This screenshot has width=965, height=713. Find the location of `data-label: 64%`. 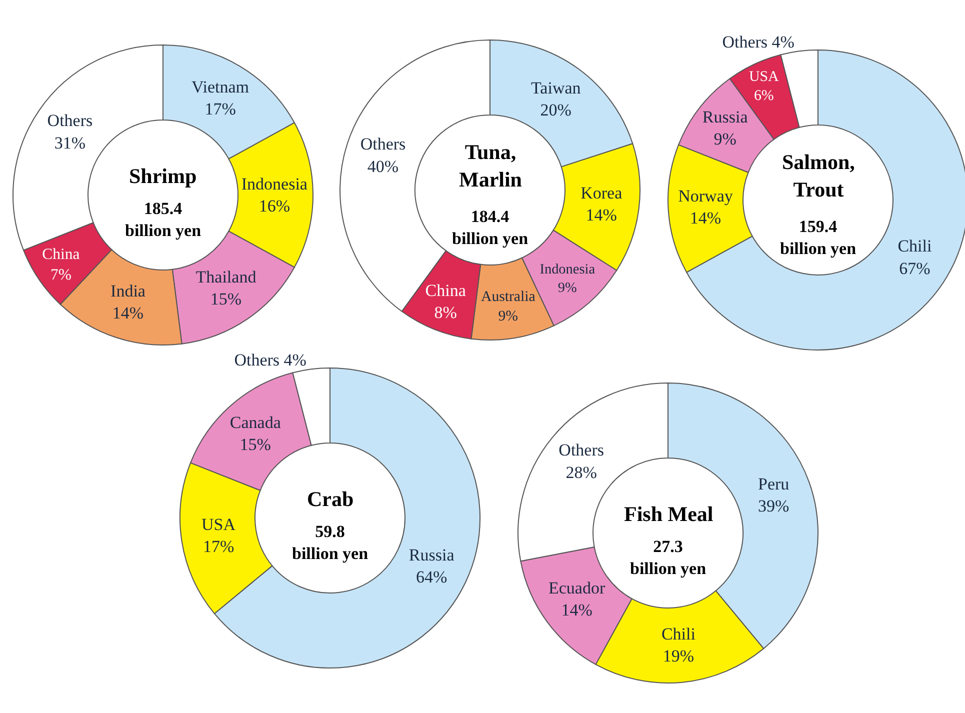

data-label: 64% is located at coordinates (432, 576).